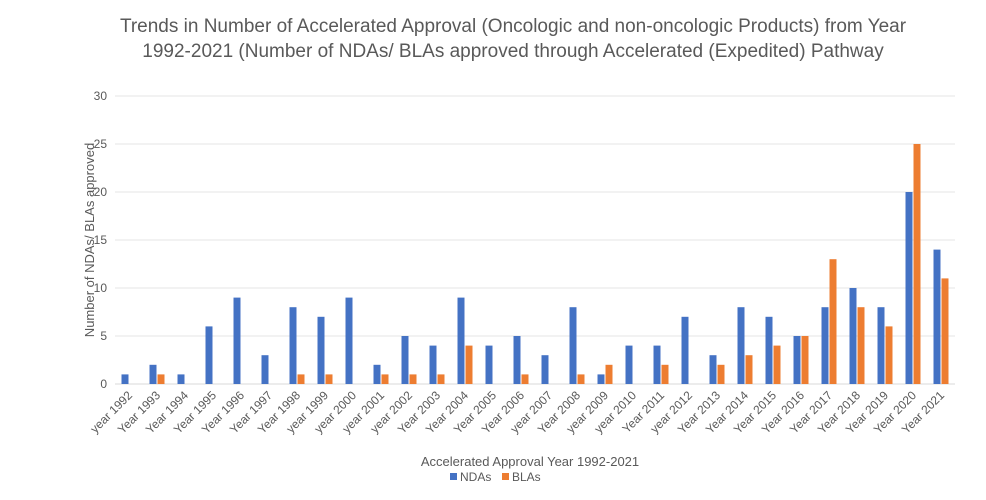 This screenshot has width=986, height=500. I want to click on y-axis-title: Number of NDAs/ BLAs approved, so click(89, 240).